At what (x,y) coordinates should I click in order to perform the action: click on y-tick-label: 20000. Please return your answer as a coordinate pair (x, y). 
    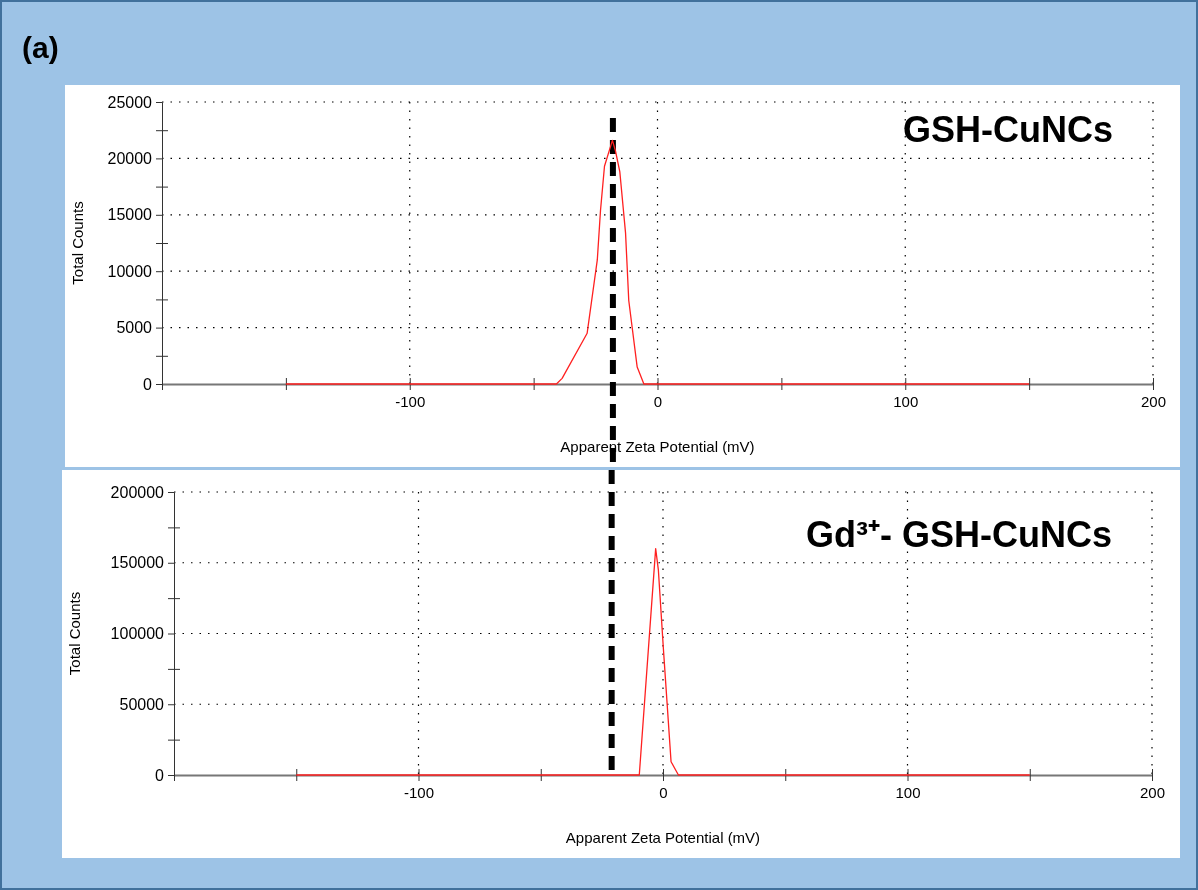
    Looking at the image, I should click on (130, 159).